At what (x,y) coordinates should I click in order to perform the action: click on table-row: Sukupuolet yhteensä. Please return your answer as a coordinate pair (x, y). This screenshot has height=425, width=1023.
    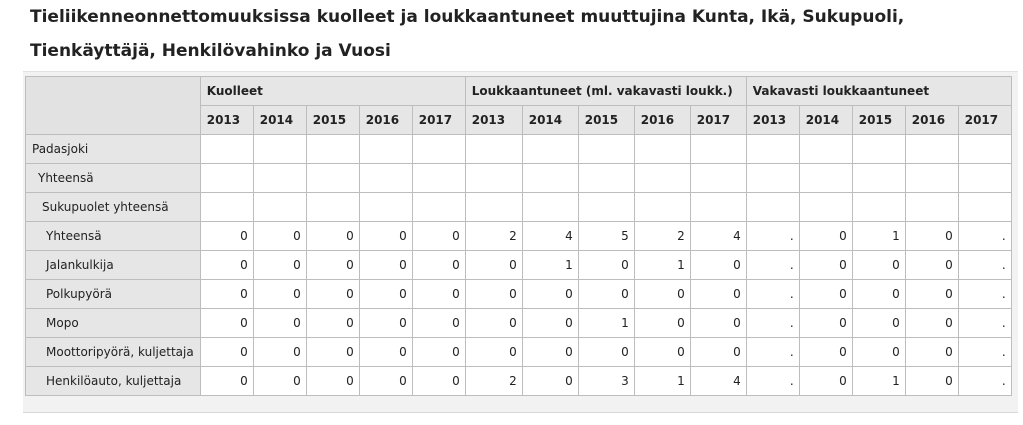
    Looking at the image, I should click on (518, 207).